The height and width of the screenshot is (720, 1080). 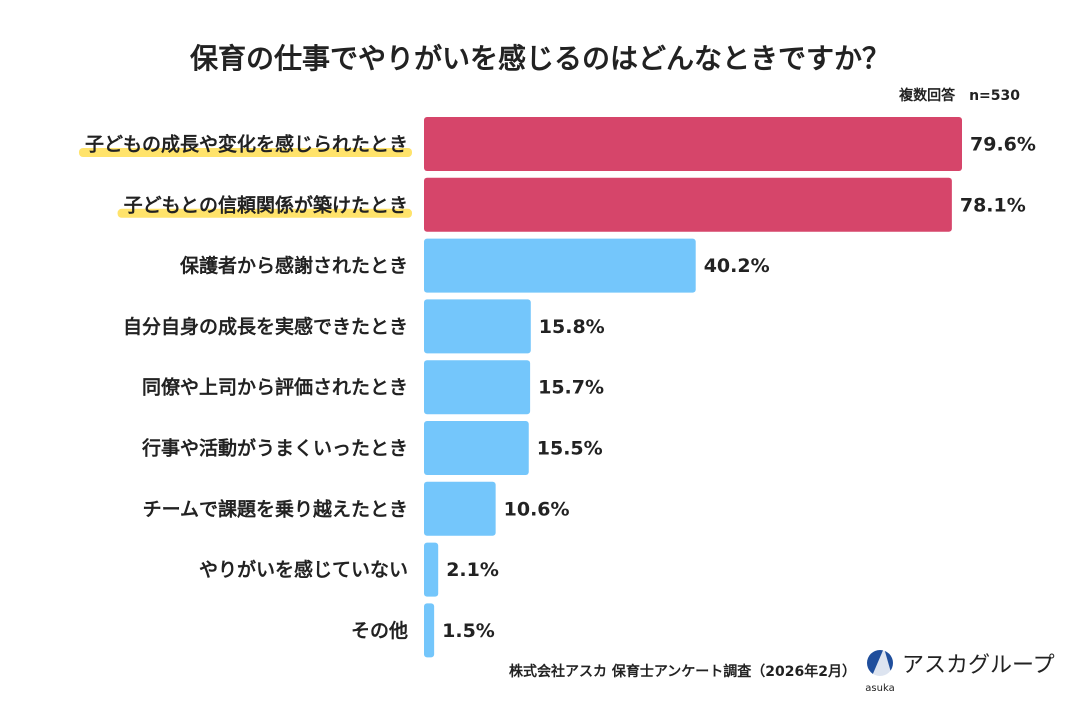 What do you see at coordinates (879, 688) in the screenshot?
I see `logo-small: asuka` at bounding box center [879, 688].